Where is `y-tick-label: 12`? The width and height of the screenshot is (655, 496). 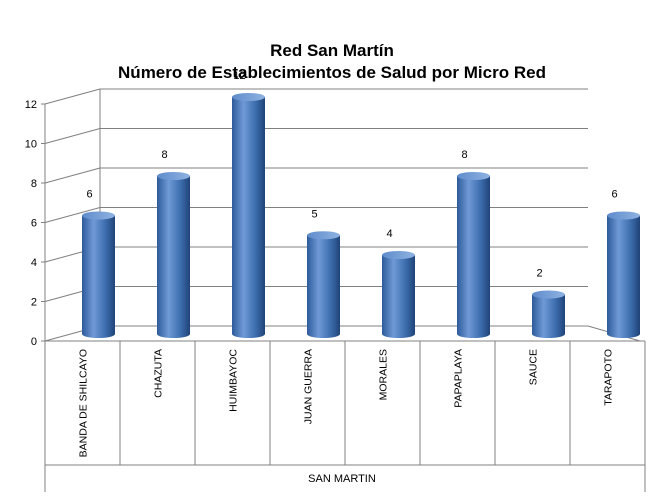 y-tick-label: 12 is located at coordinates (31, 105).